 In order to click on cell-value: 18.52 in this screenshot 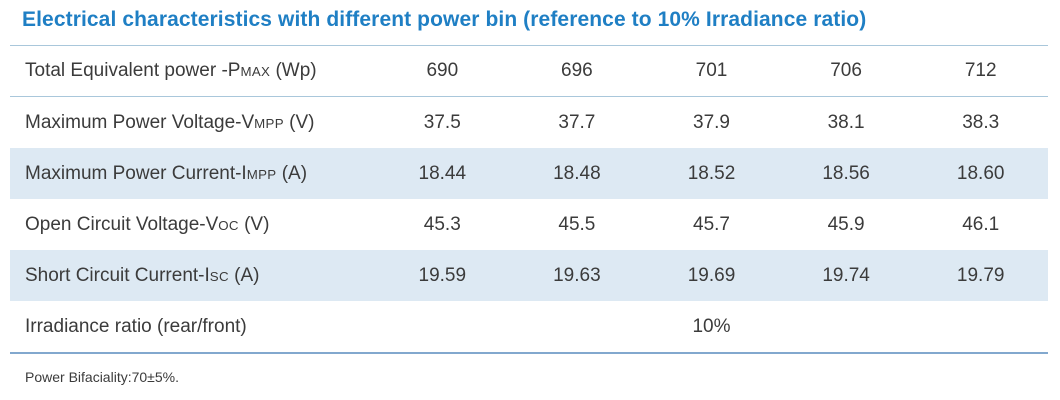, I will do `click(711, 173)`.